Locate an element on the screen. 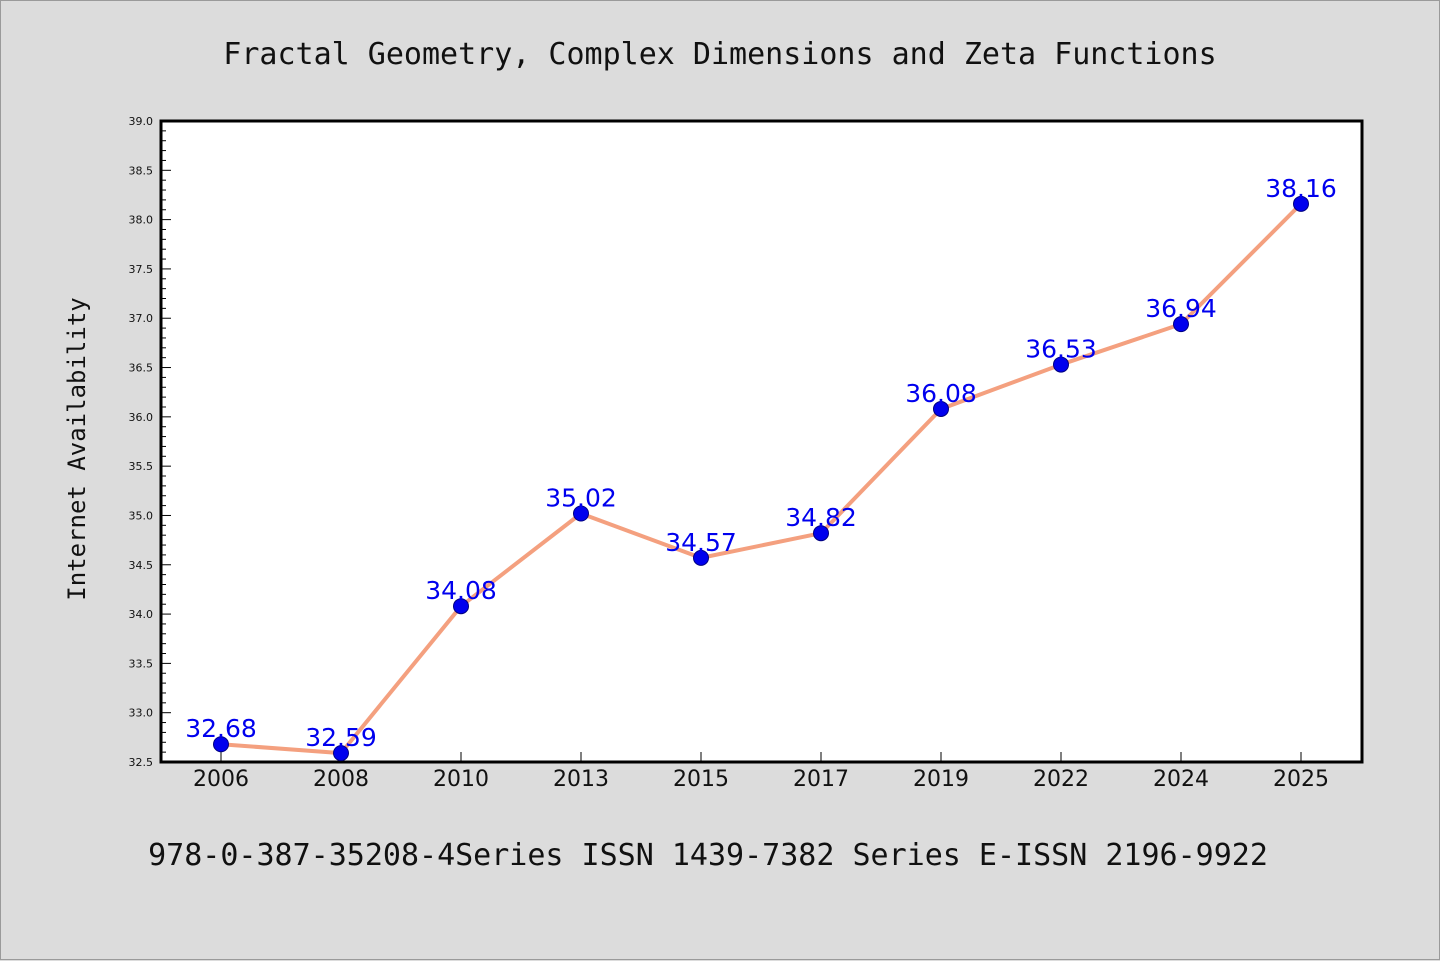  x-tick-label: 2017 is located at coordinates (821, 779).